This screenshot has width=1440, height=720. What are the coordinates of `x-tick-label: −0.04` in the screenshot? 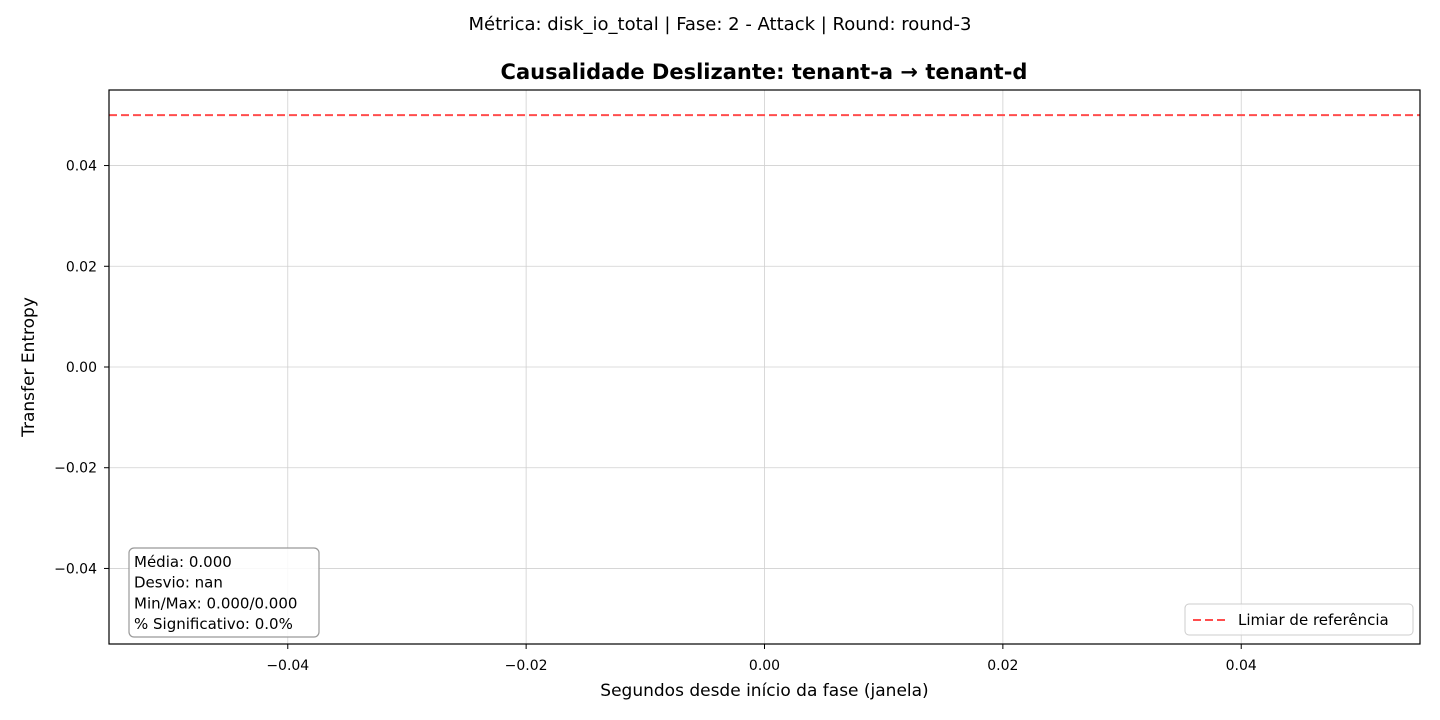 It's located at (287, 666).